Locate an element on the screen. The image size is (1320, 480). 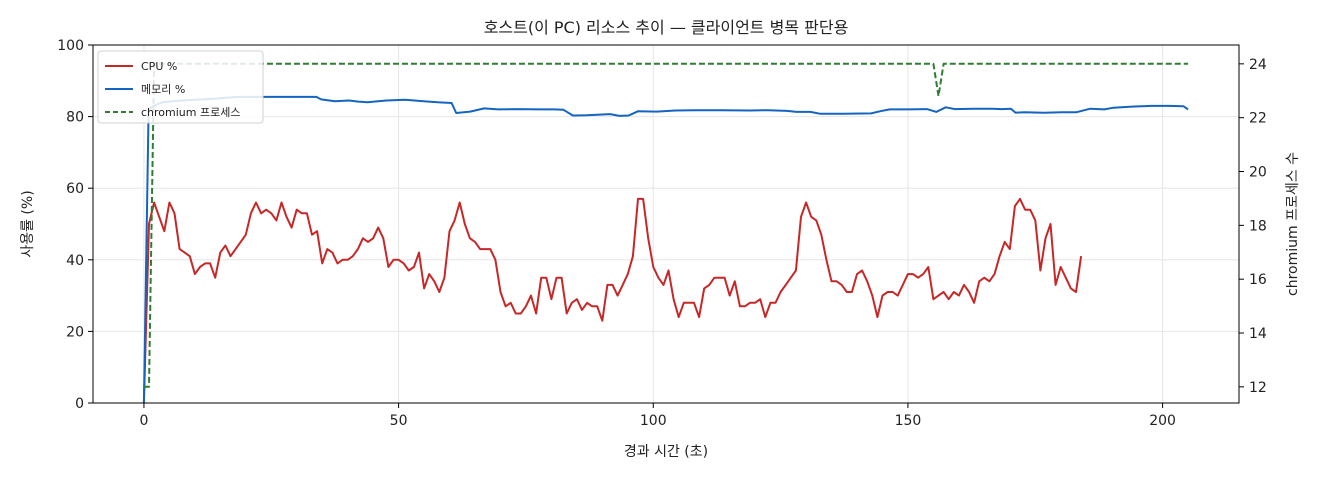
x-tick-label: 100 is located at coordinates (653, 421).